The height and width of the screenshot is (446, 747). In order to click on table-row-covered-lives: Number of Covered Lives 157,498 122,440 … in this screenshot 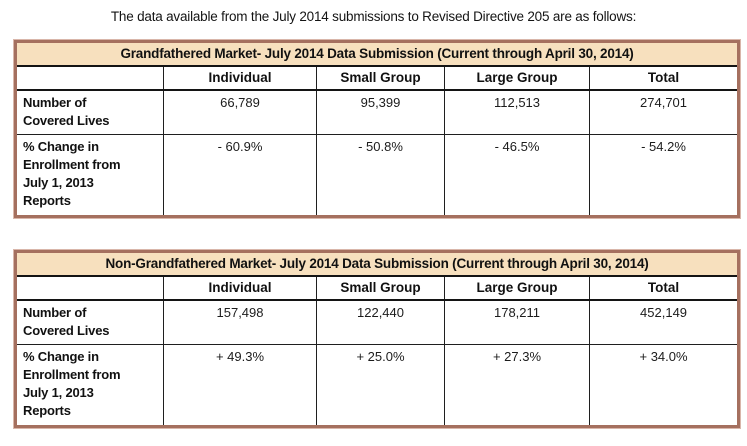, I will do `click(377, 322)`.